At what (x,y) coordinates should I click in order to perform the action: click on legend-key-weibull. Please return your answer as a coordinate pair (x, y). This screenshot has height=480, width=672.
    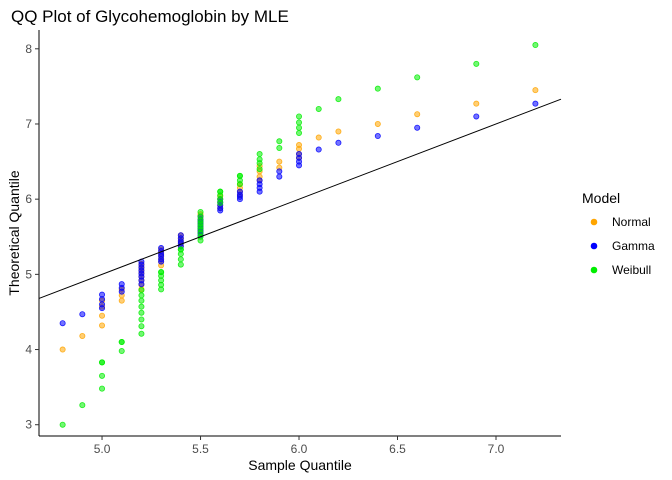
    Looking at the image, I should click on (594, 270).